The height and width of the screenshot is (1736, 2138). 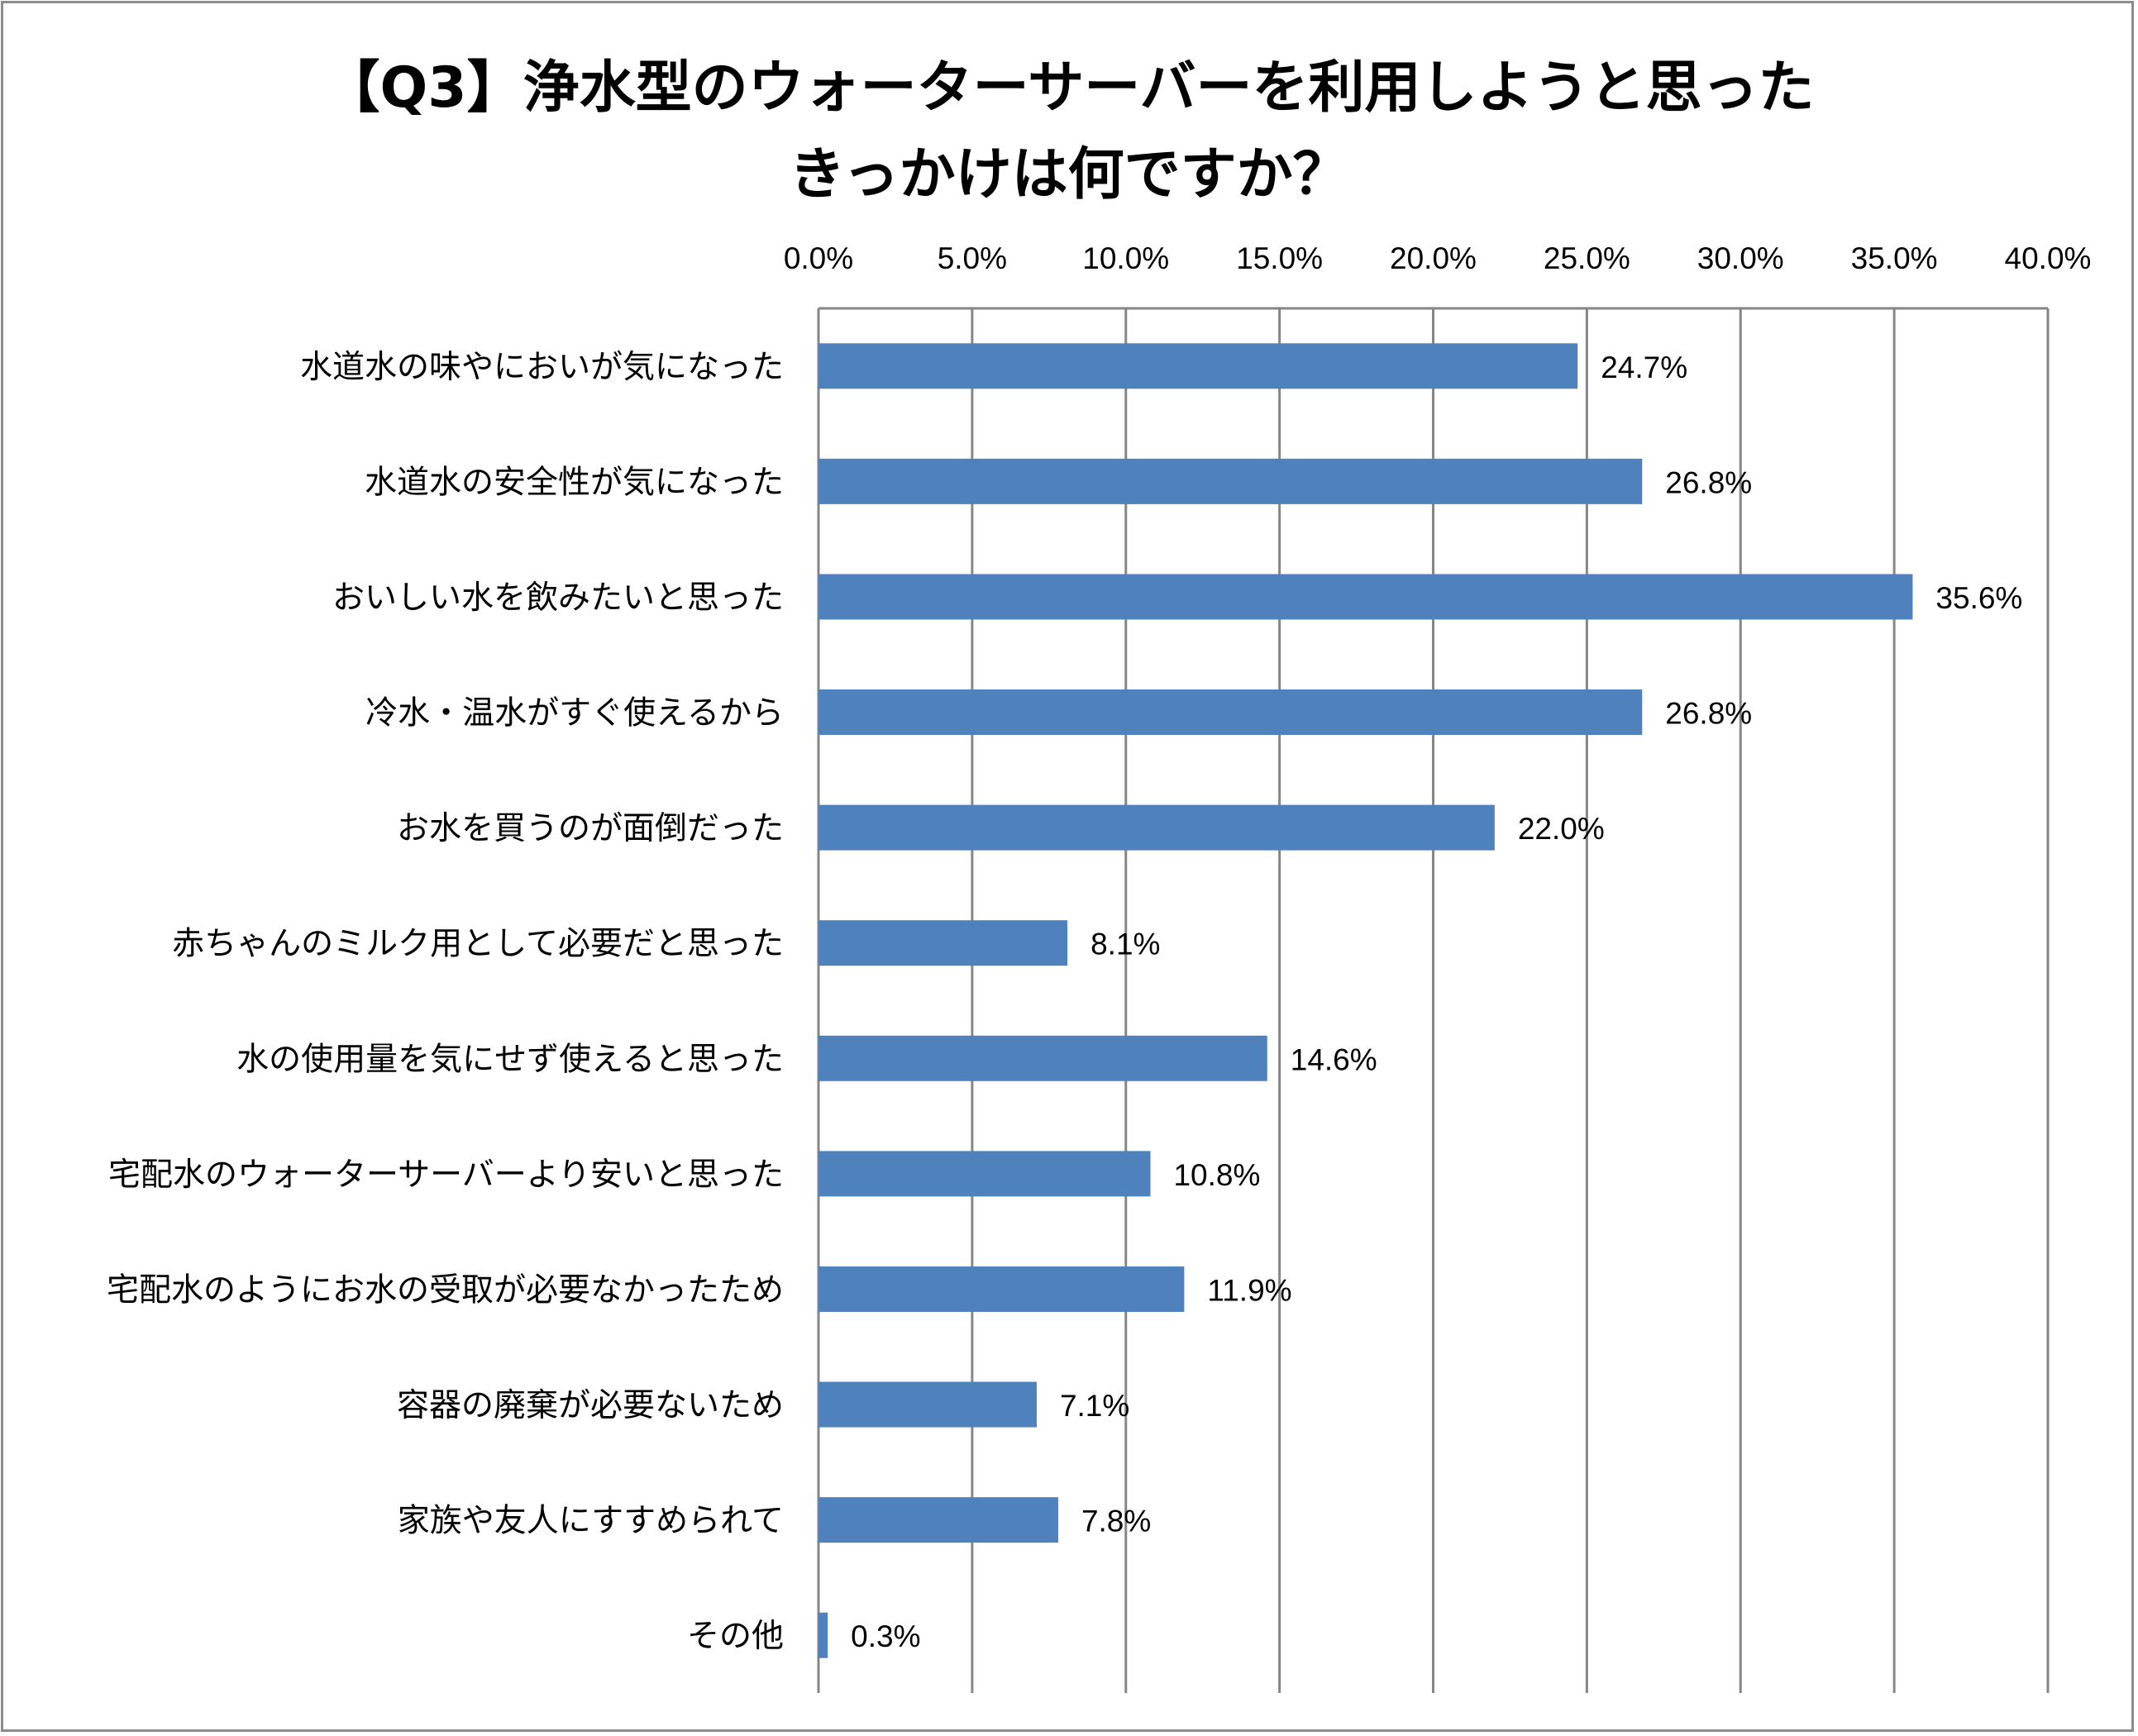 What do you see at coordinates (1561, 829) in the screenshot?
I see `data-label: 22.0%` at bounding box center [1561, 829].